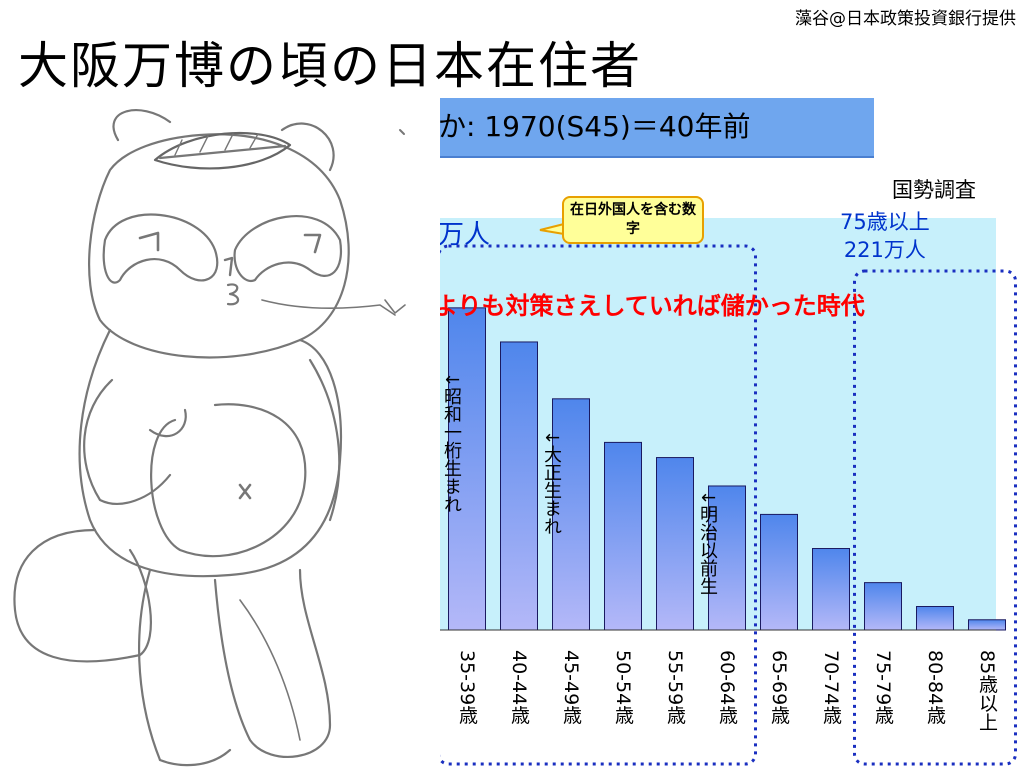 The height and width of the screenshot is (768, 1024). Describe the element at coordinates (987, 625) in the screenshot. I see `bar-85歳以上` at that location.